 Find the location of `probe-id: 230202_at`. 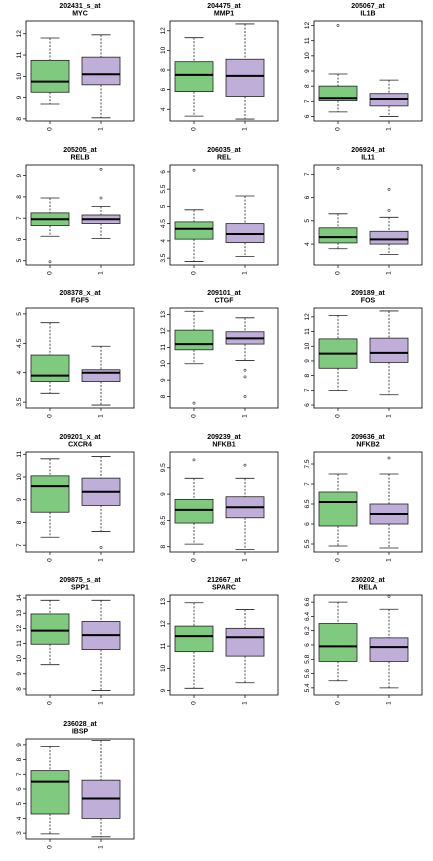

probe-id: 230202_at is located at coordinates (368, 580).